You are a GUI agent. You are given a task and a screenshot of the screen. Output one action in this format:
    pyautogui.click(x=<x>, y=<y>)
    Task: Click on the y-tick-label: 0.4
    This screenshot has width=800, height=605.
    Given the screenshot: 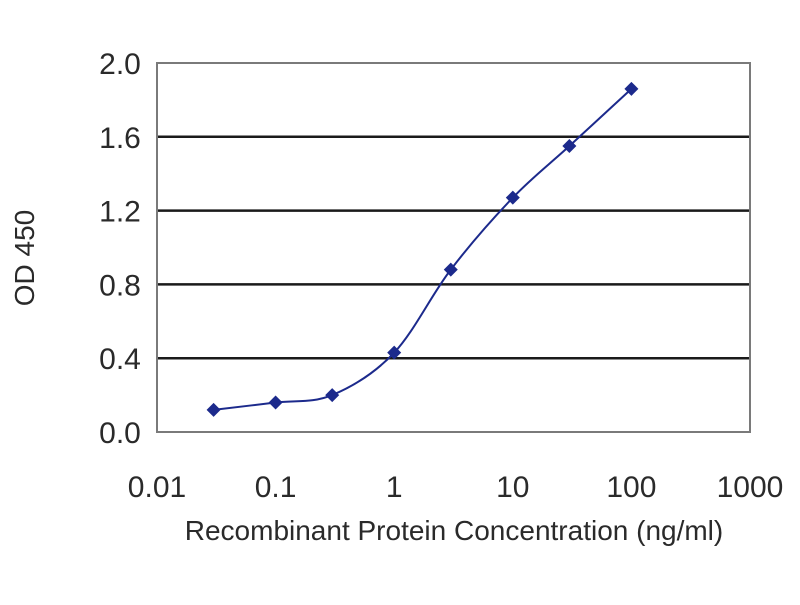 What is the action you would take?
    pyautogui.click(x=120, y=359)
    